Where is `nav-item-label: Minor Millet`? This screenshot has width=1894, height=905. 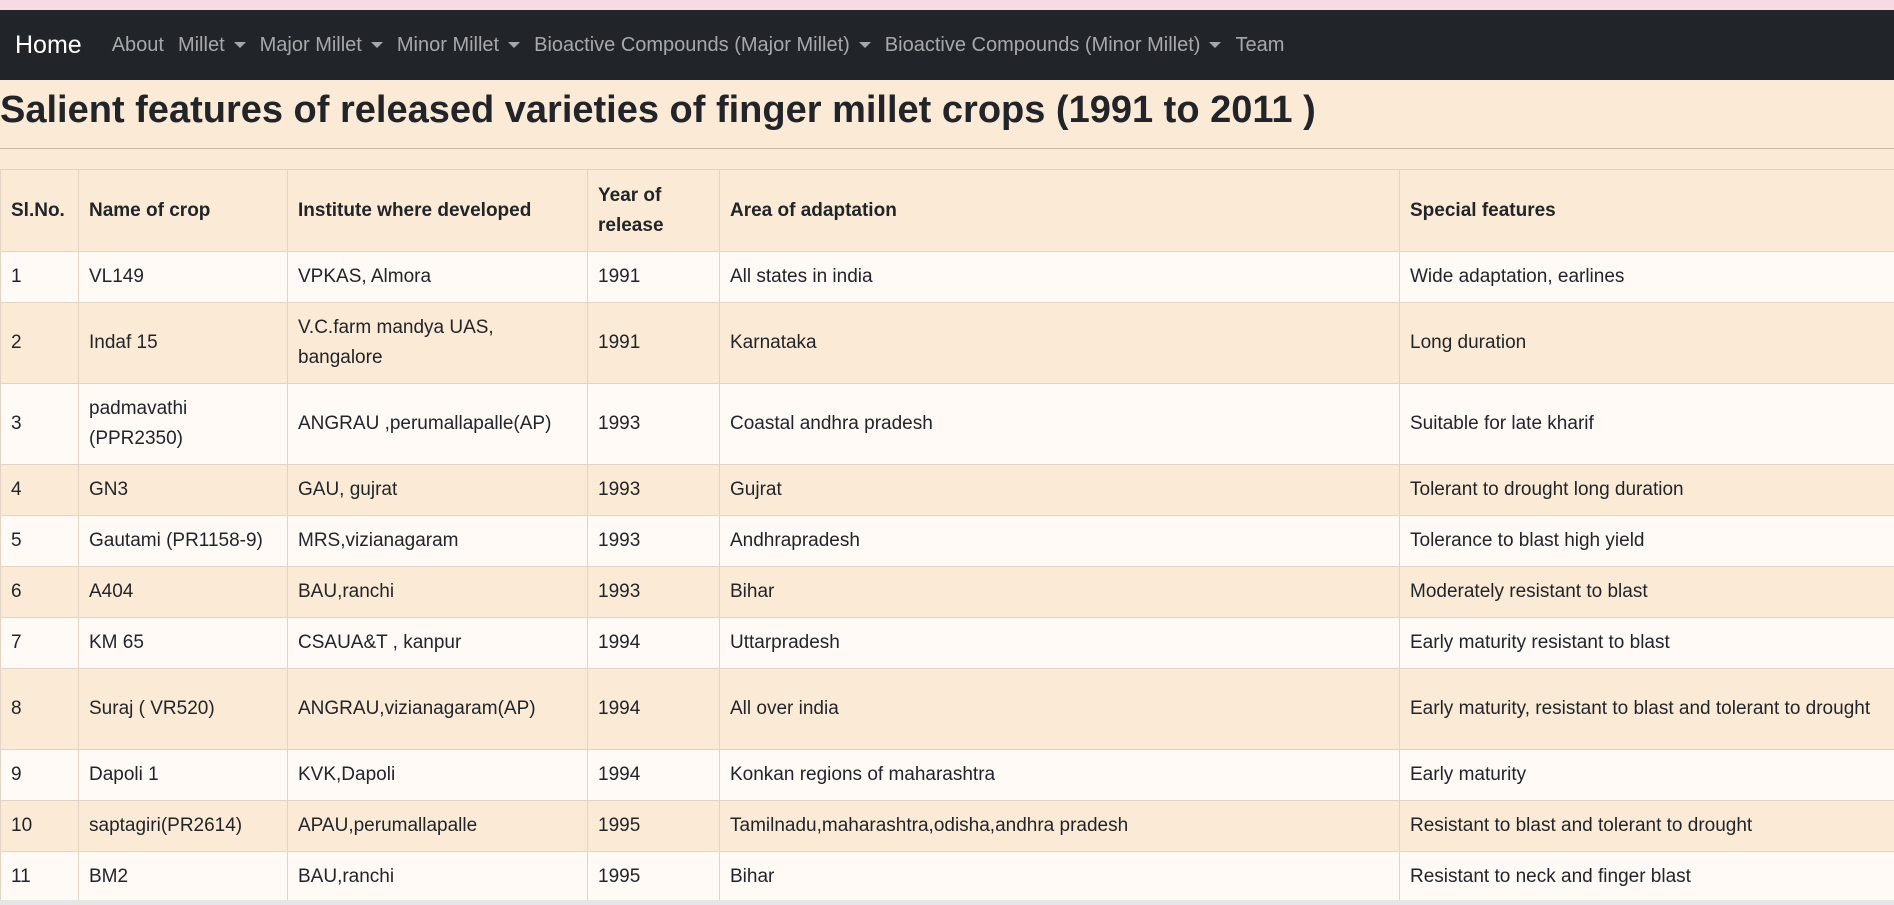 nav-item-label: Minor Millet is located at coordinates (448, 44).